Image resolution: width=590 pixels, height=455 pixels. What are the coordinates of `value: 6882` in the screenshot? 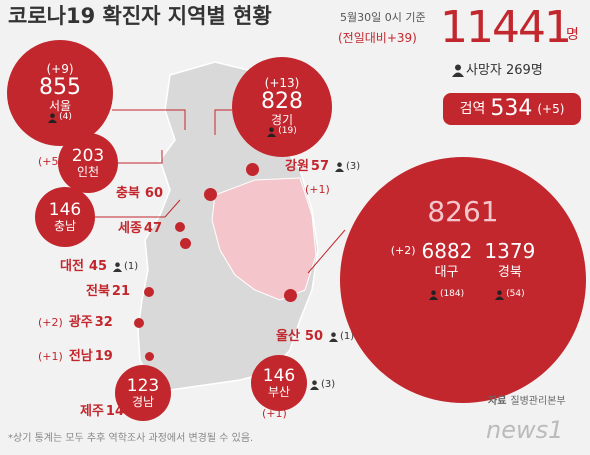 It's located at (447, 250).